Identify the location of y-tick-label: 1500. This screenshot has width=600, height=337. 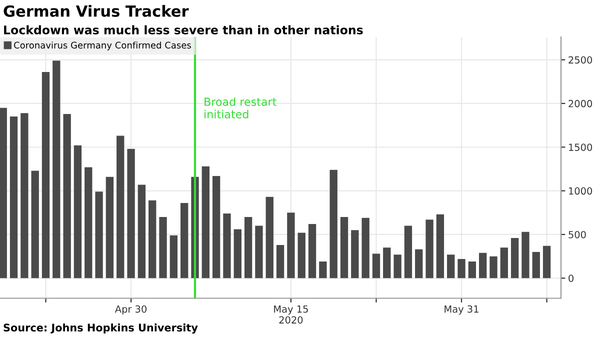
(580, 147).